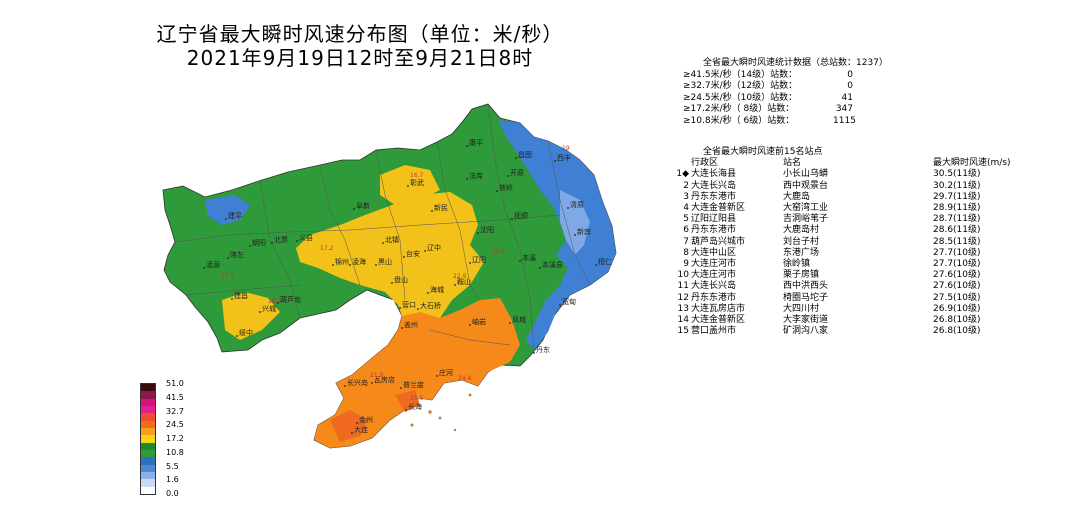 The image size is (1080, 530). What do you see at coordinates (359, 261) in the screenshot?
I see `city-label: 凌海` at bounding box center [359, 261].